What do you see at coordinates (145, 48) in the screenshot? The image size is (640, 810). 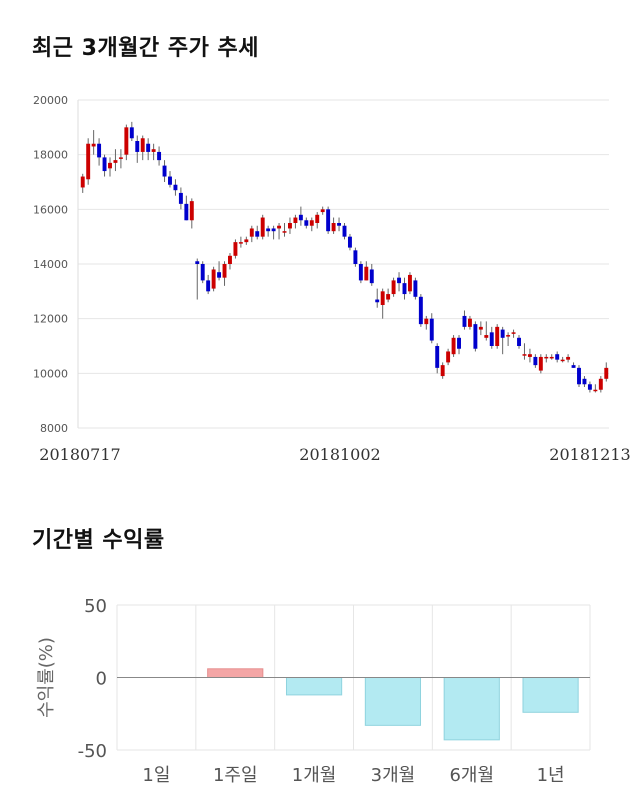 I see `price-trend-title: 최근 3개월간 주가 추세` at bounding box center [145, 48].